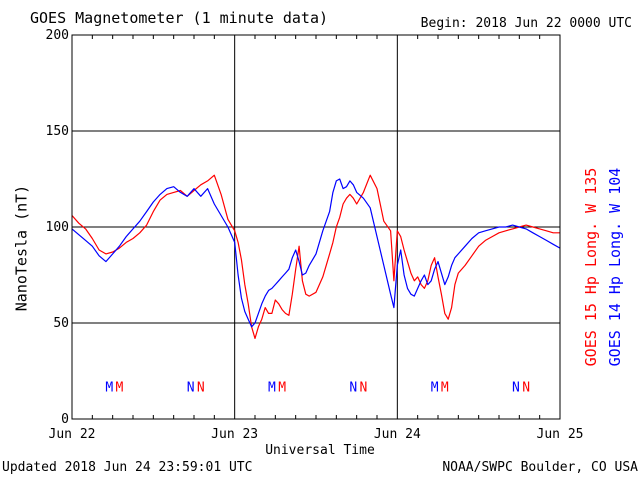 The height and width of the screenshot is (480, 640). Describe the element at coordinates (540, 467) in the screenshot. I see `credit-label: NOAA/SWPC Boulder, CO USA` at that location.